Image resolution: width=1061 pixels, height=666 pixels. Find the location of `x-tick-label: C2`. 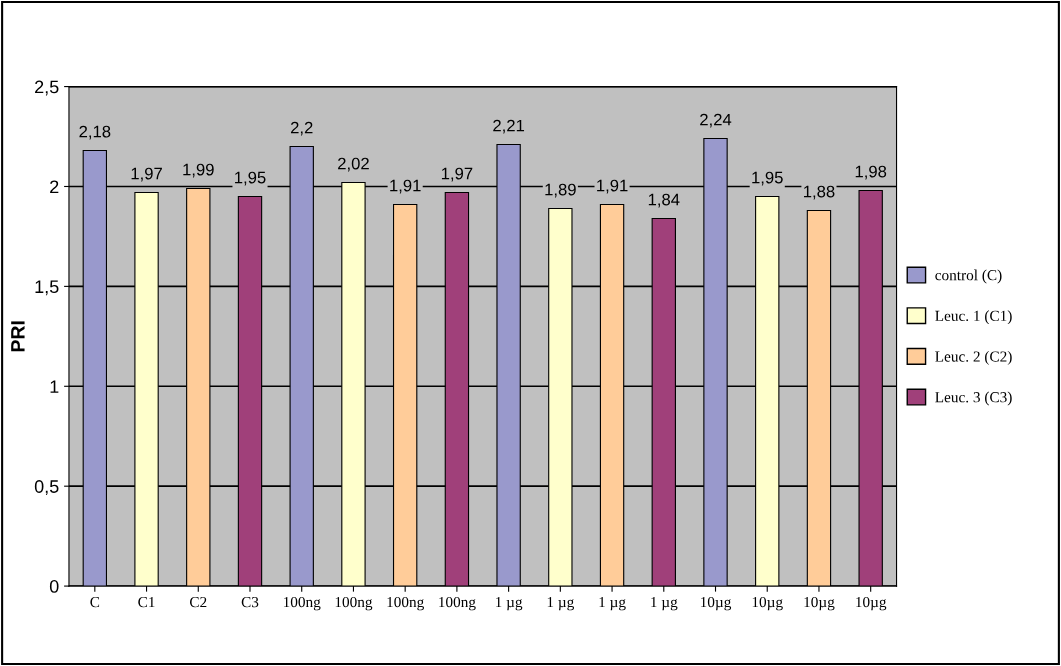

x-tick-label: C2 is located at coordinates (198, 602).